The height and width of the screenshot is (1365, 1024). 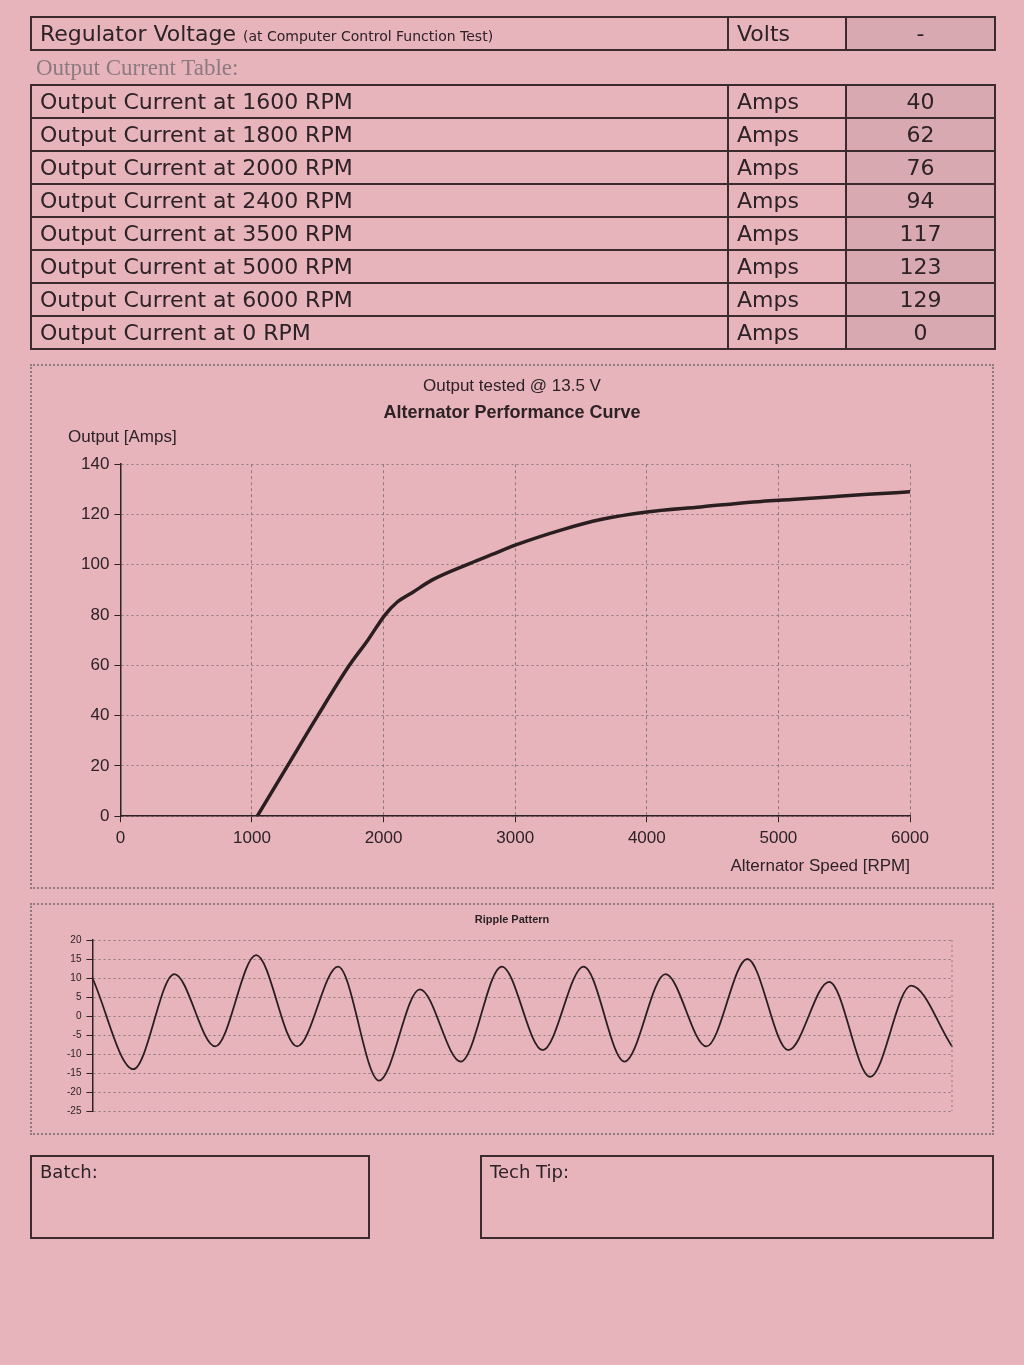 What do you see at coordinates (100, 614) in the screenshot?
I see `y-tick-label: 80` at bounding box center [100, 614].